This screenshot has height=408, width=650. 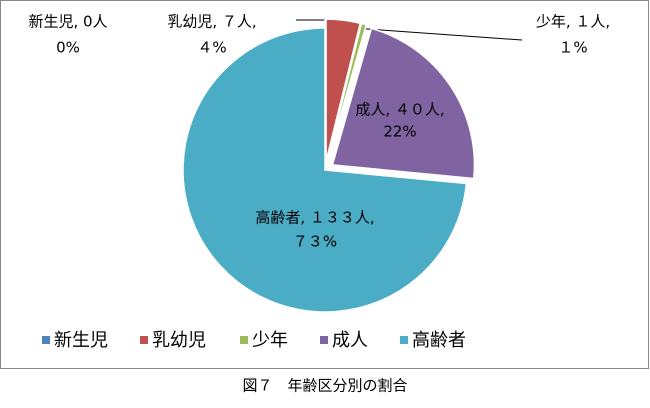 I want to click on data-label-percent: １%, so click(x=572, y=48).